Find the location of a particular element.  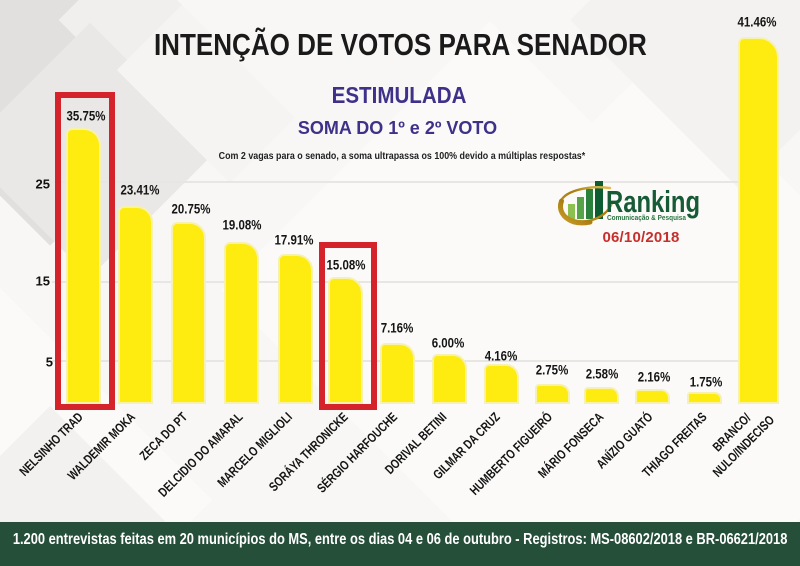

svg-text: Comunicação & Pesquisa is located at coordinates (647, 217).